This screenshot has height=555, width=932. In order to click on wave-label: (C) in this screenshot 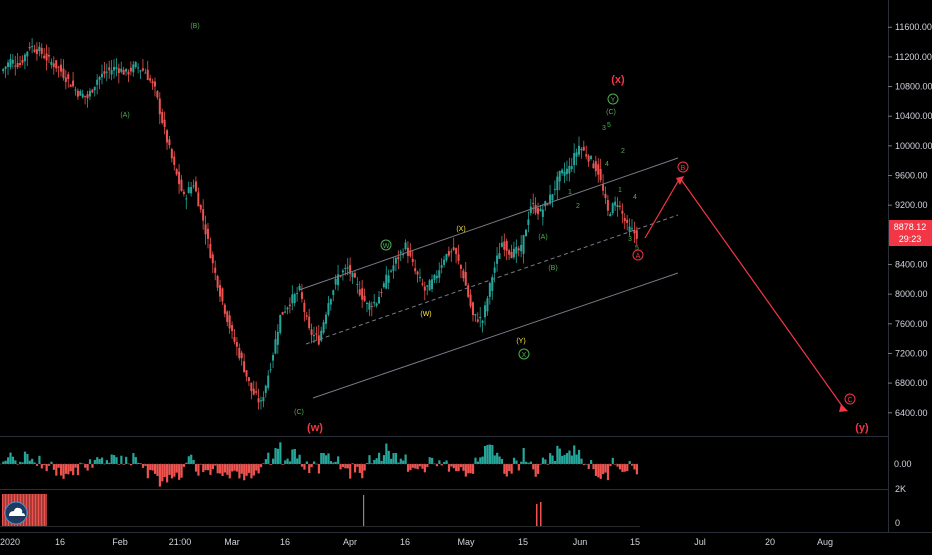, I will do `click(611, 112)`.